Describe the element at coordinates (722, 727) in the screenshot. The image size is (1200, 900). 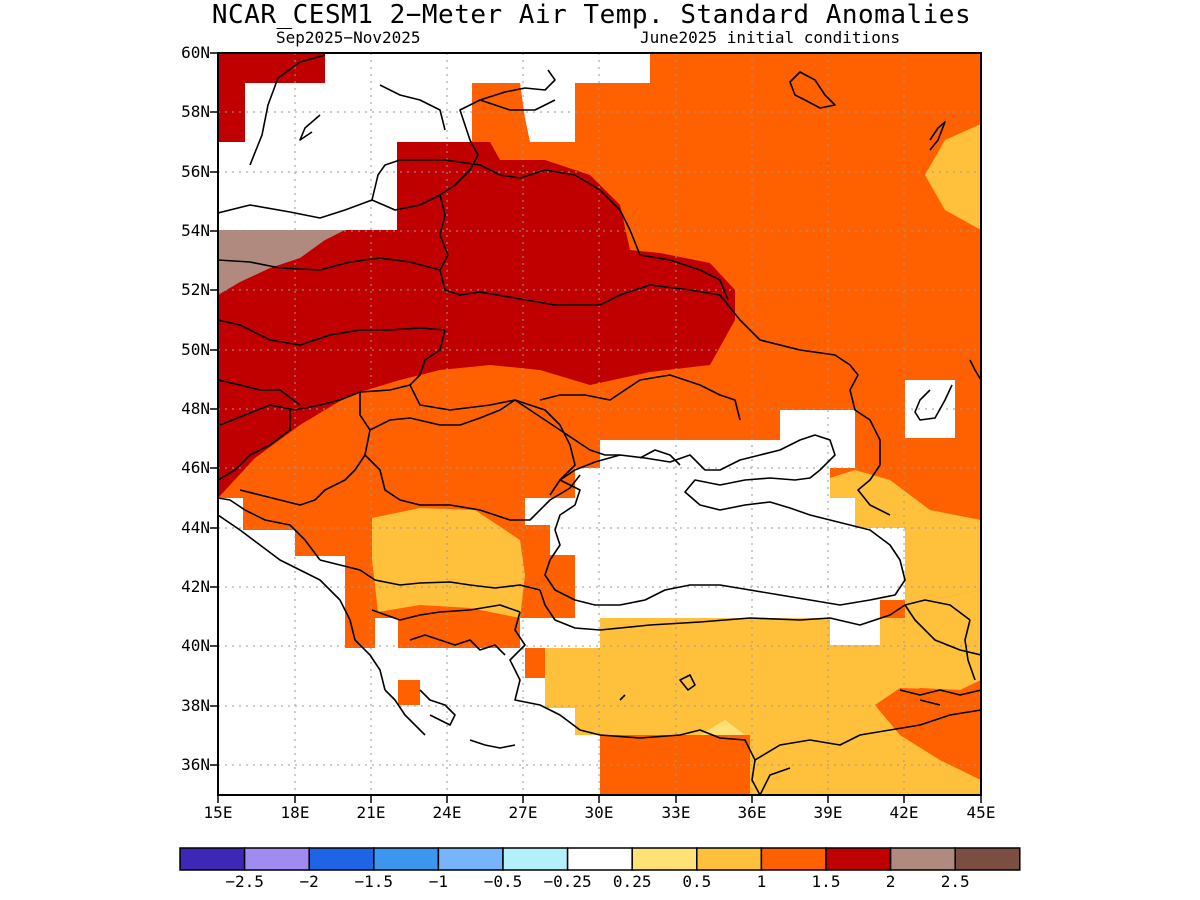
I see `region-levant-0.25-to-0.5` at that location.